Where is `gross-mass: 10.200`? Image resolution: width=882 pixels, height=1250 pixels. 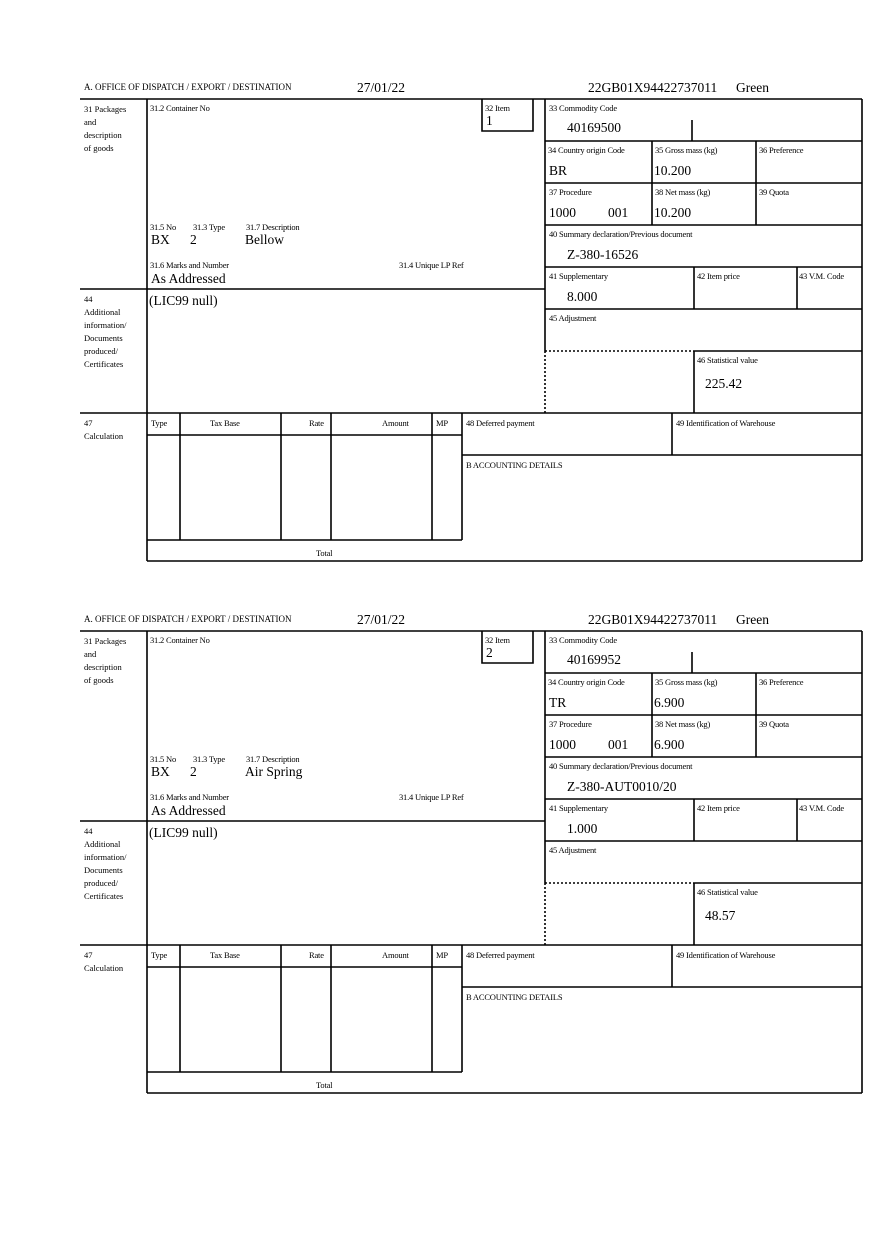 gross-mass: 10.200 is located at coordinates (673, 170).